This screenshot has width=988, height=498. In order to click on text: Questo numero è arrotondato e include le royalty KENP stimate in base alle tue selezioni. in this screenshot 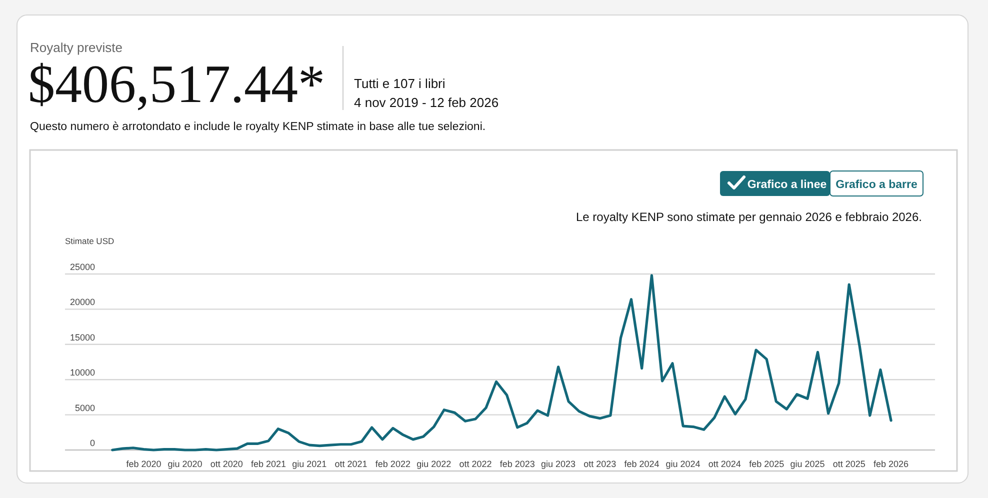, I will do `click(258, 127)`.